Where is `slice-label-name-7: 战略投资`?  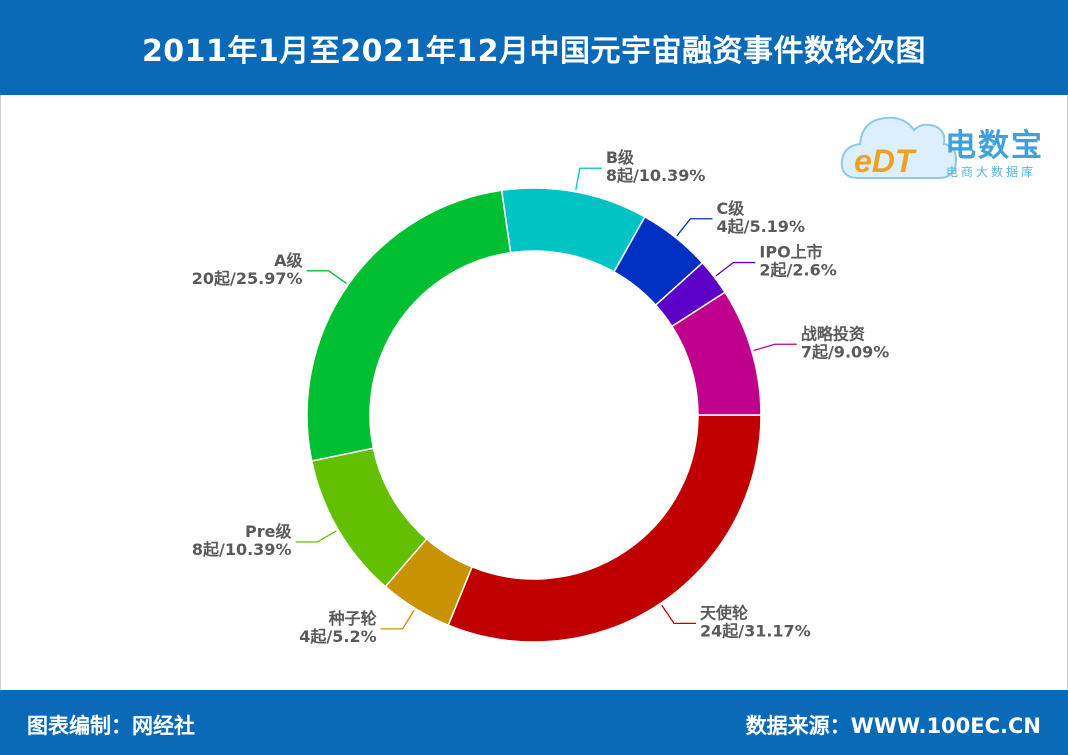 slice-label-name-7: 战略投资 is located at coordinates (833, 333).